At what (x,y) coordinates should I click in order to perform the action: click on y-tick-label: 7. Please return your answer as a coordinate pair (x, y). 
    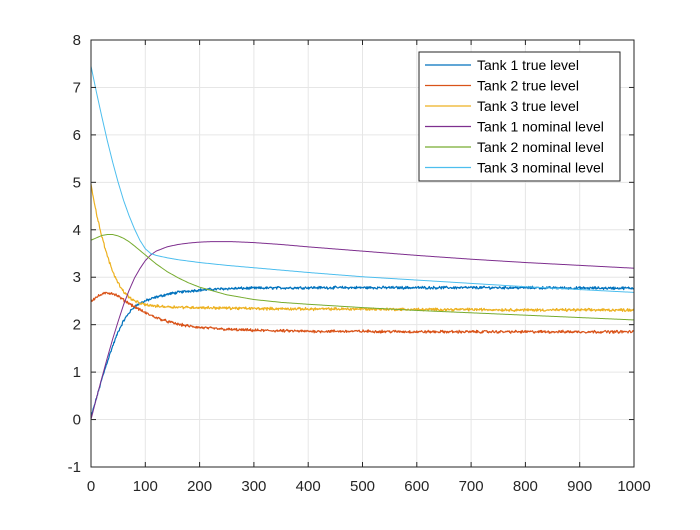
    Looking at the image, I should click on (77, 87).